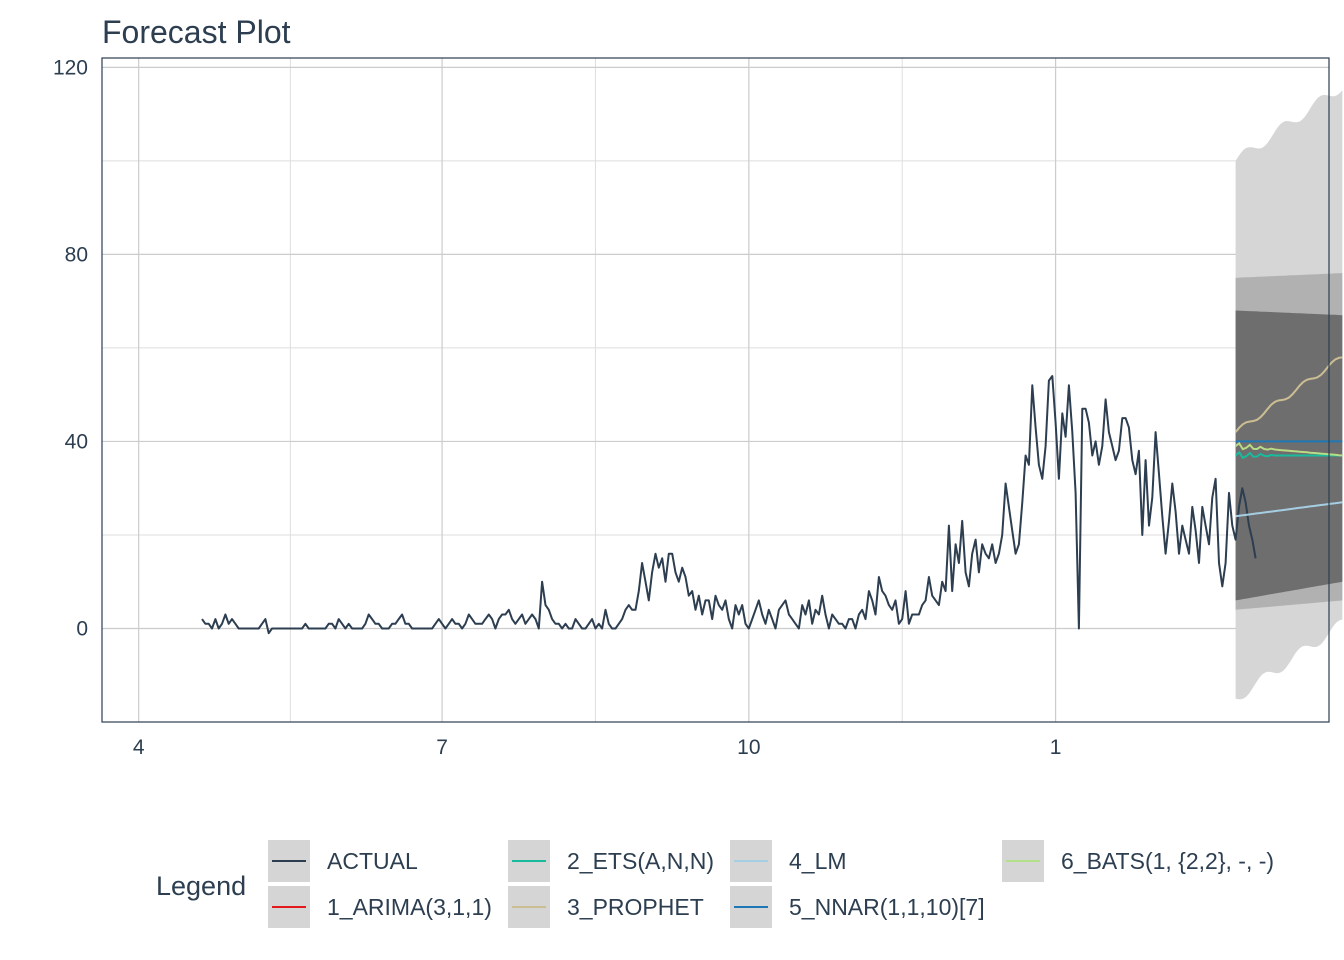 The height and width of the screenshot is (960, 1344). What do you see at coordinates (788, 861) in the screenshot?
I see `legend-item-lm: 4_LM` at bounding box center [788, 861].